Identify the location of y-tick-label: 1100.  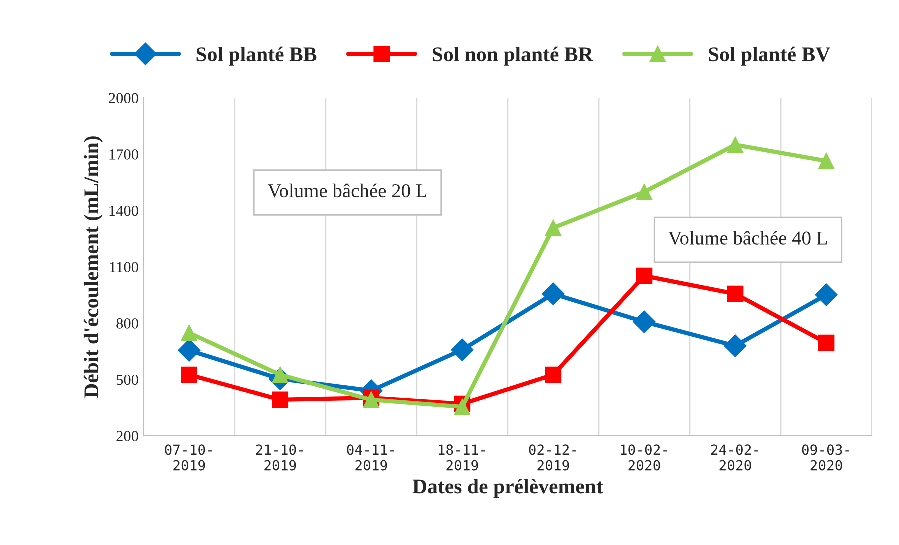
(124, 267).